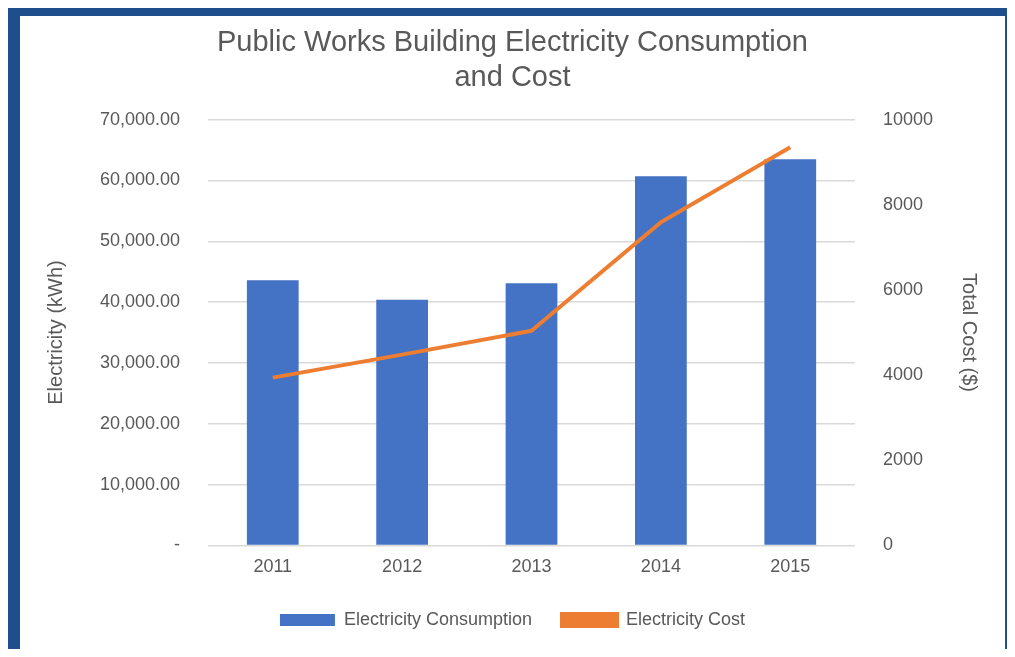 Image resolution: width=1015 pixels, height=657 pixels. I want to click on legend-label: Electricity Cost, so click(686, 618).